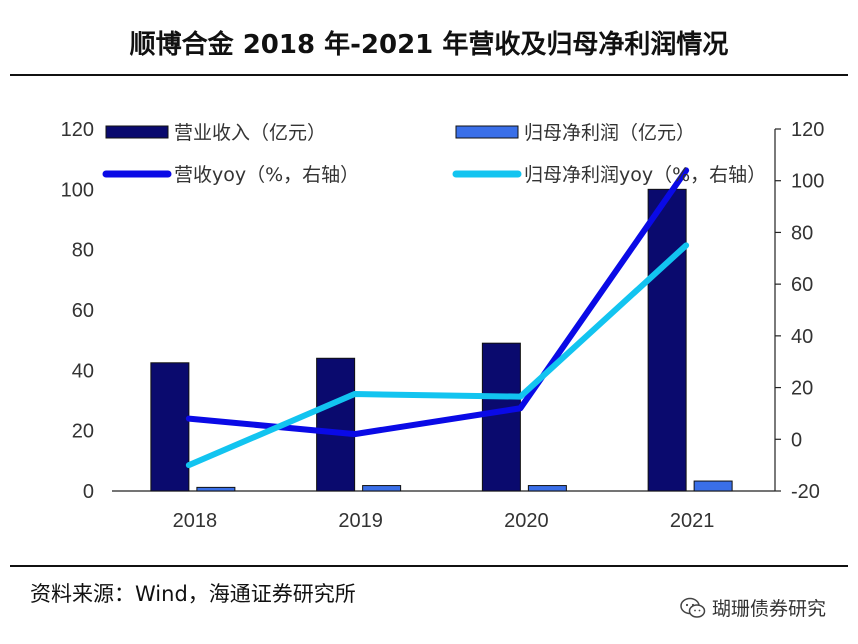 Image resolution: width=858 pixels, height=644 pixels. What do you see at coordinates (83, 432) in the screenshot?
I see `left-axis-tick-label: 20` at bounding box center [83, 432].